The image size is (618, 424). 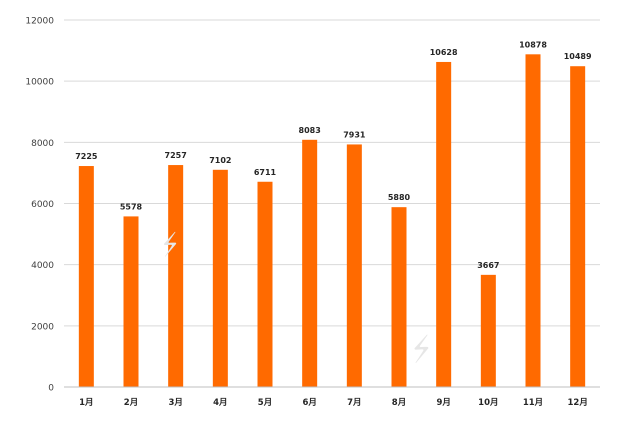 I want to click on x-tick-label: 11月, so click(x=533, y=403).